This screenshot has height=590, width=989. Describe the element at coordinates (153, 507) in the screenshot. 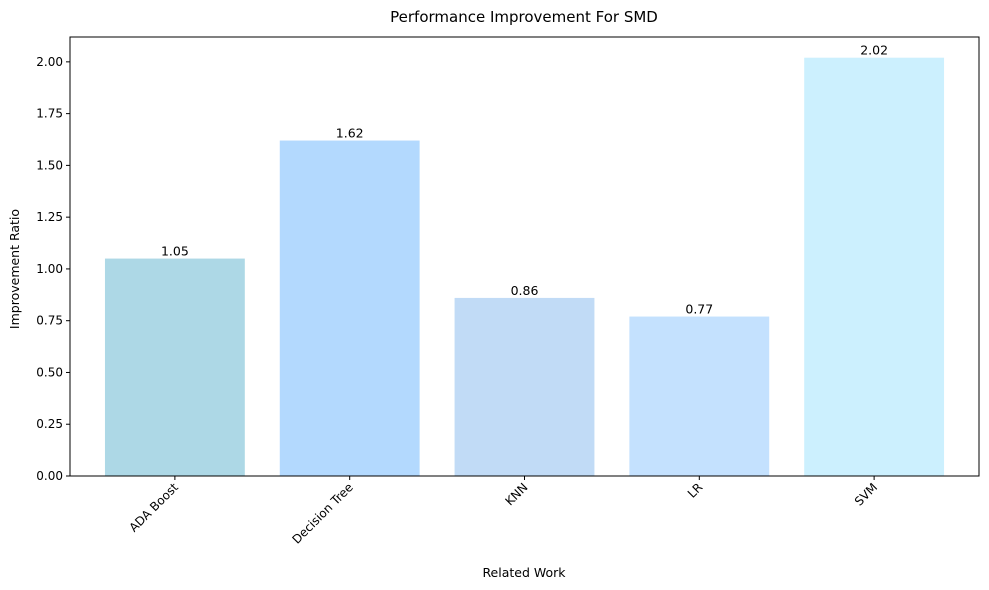

I see `x-tick-label: ADA Boost` at that location.